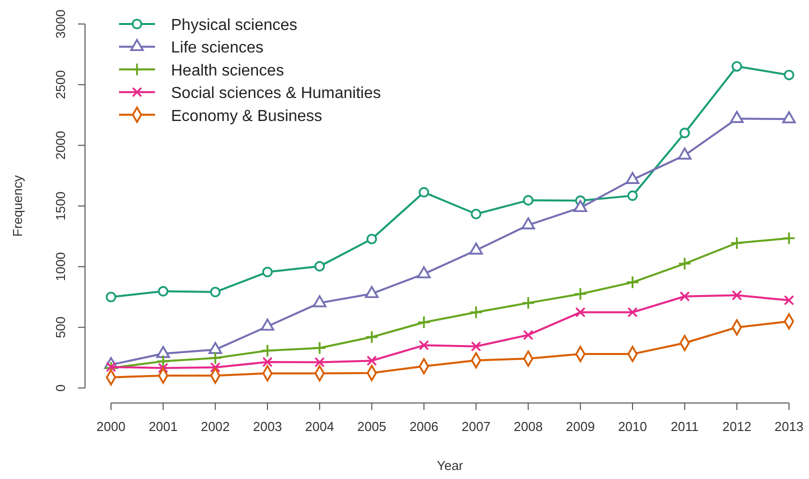  Describe the element at coordinates (789, 426) in the screenshot. I see `x-tick-label: 2013` at that location.